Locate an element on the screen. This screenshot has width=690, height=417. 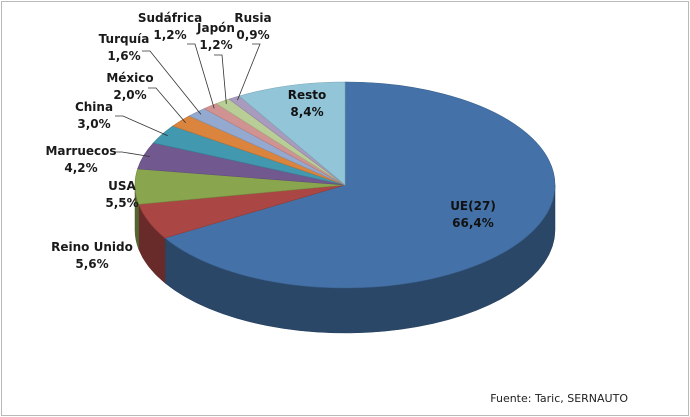
label-mexico: México 2,0% is located at coordinates (129, 86).